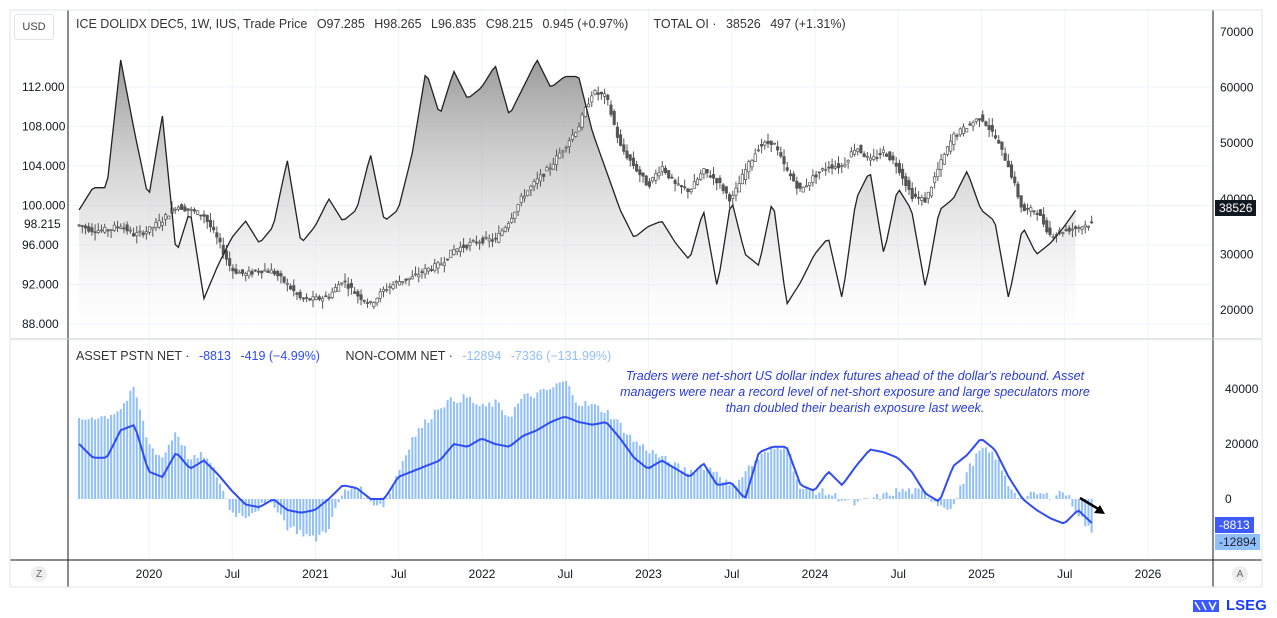  What do you see at coordinates (1240, 574) in the screenshot?
I see `auto-scale-button: A` at bounding box center [1240, 574].